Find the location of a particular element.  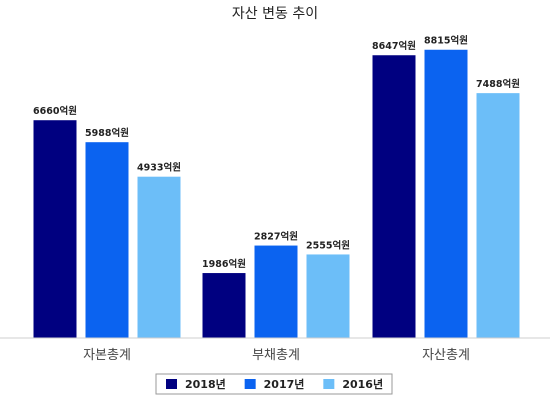

data-label-1-2: 5988억원 is located at coordinates (107, 133).